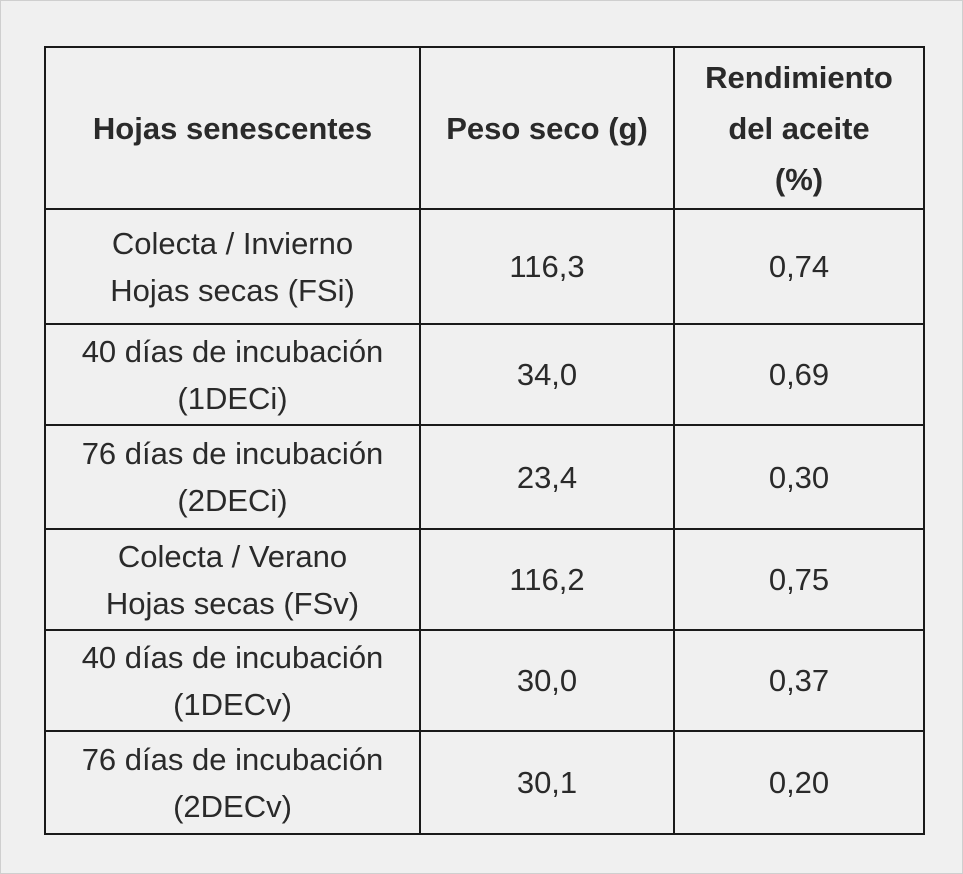 This screenshot has width=963, height=874. Describe the element at coordinates (547, 680) in the screenshot. I see `dry-weight-cell: 30,0` at that location.